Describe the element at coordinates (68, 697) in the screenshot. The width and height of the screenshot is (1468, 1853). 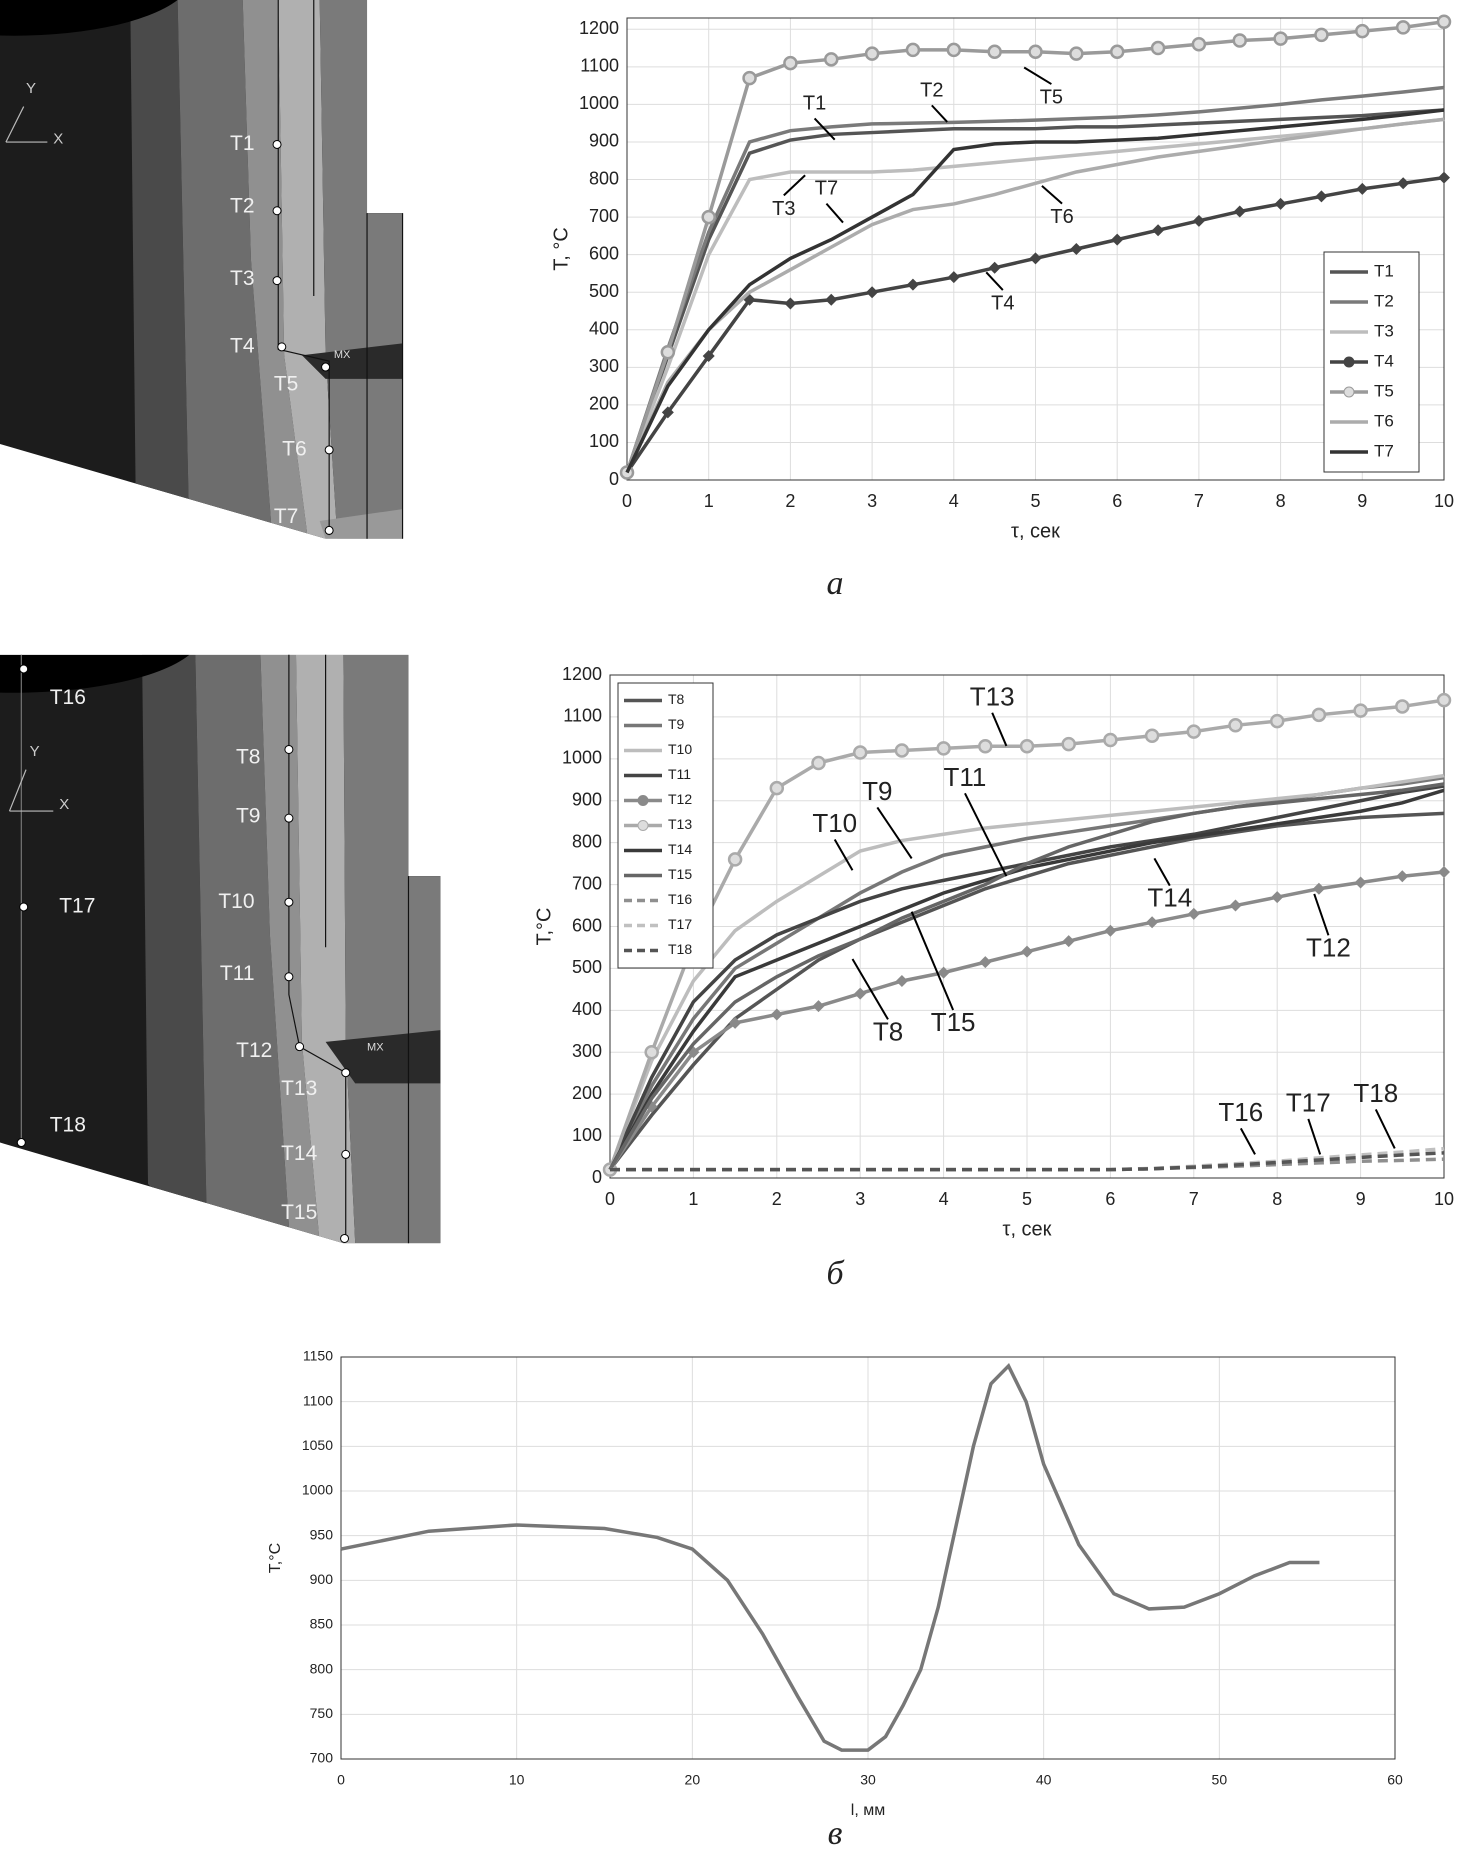
I see `probe-label: T16` at that location.